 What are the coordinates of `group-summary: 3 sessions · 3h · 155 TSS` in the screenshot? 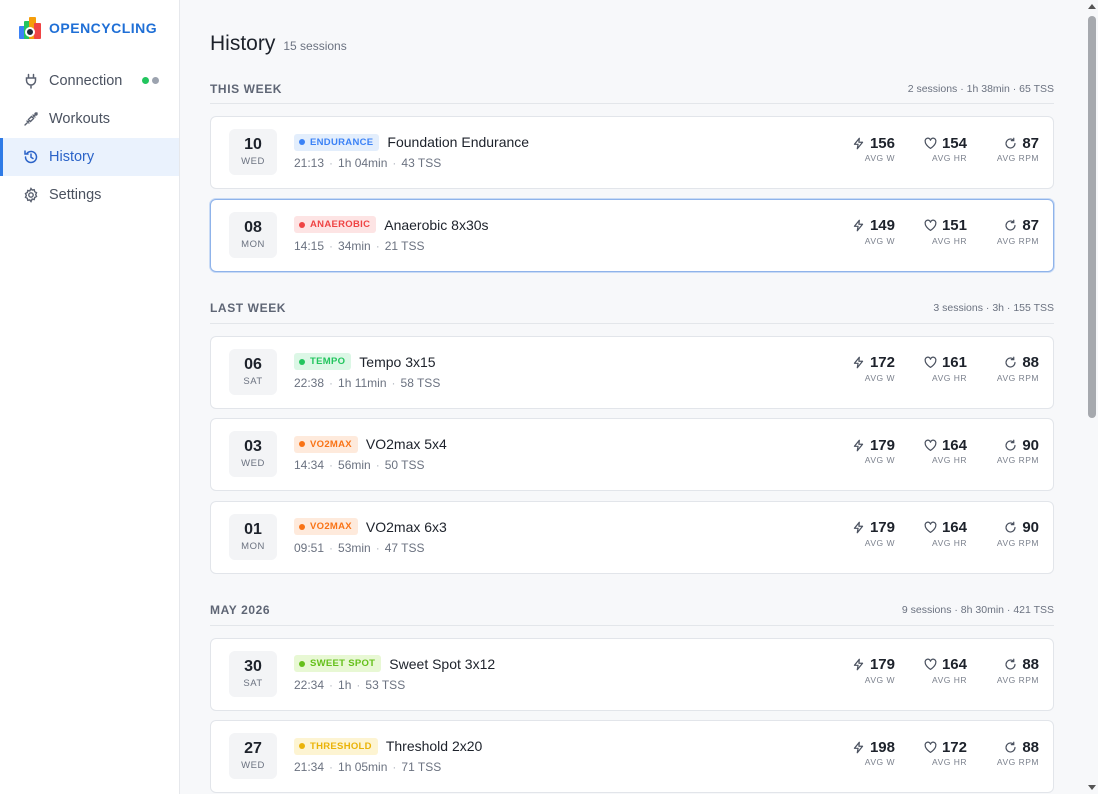 It's located at (993, 308).